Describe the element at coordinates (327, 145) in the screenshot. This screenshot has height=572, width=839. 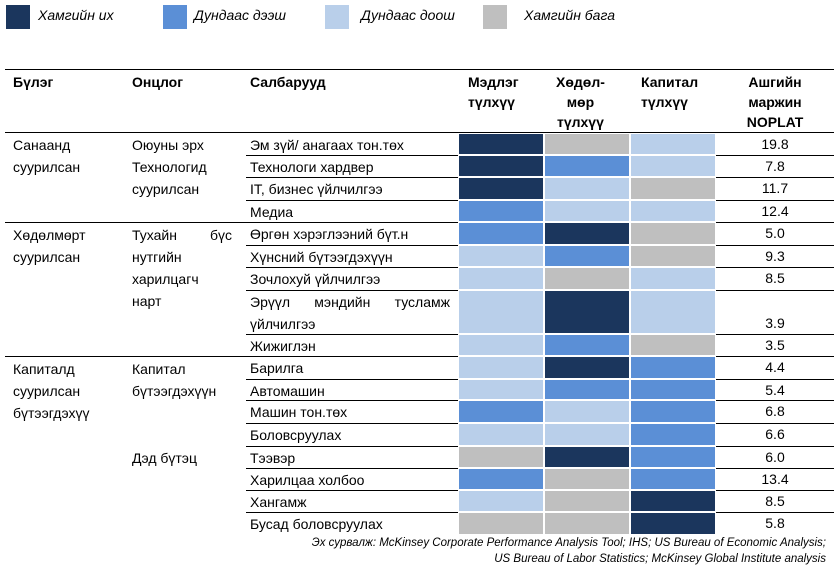
I see `sector-label: Эм зүй/ анагаах тон.төх` at that location.